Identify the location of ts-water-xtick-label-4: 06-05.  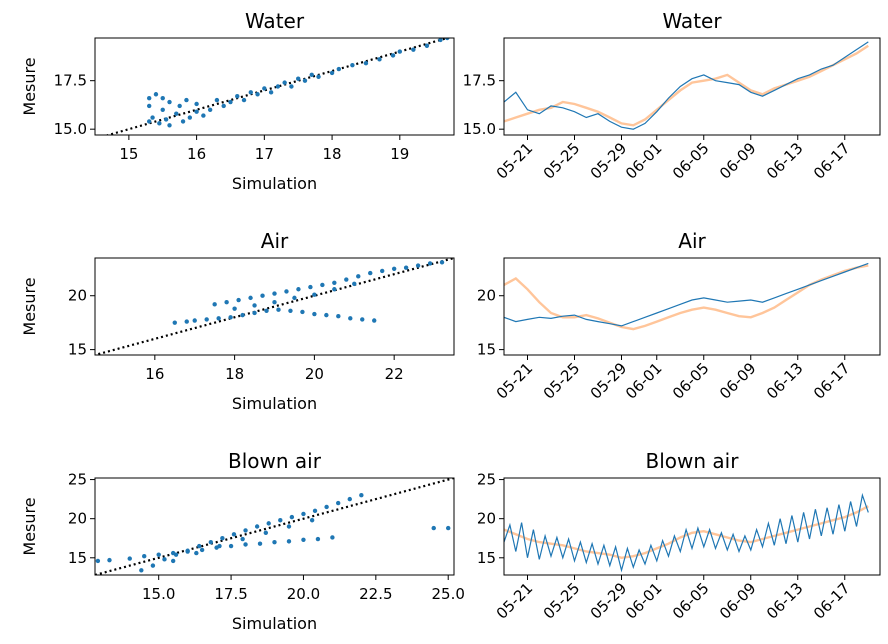
(691, 161).